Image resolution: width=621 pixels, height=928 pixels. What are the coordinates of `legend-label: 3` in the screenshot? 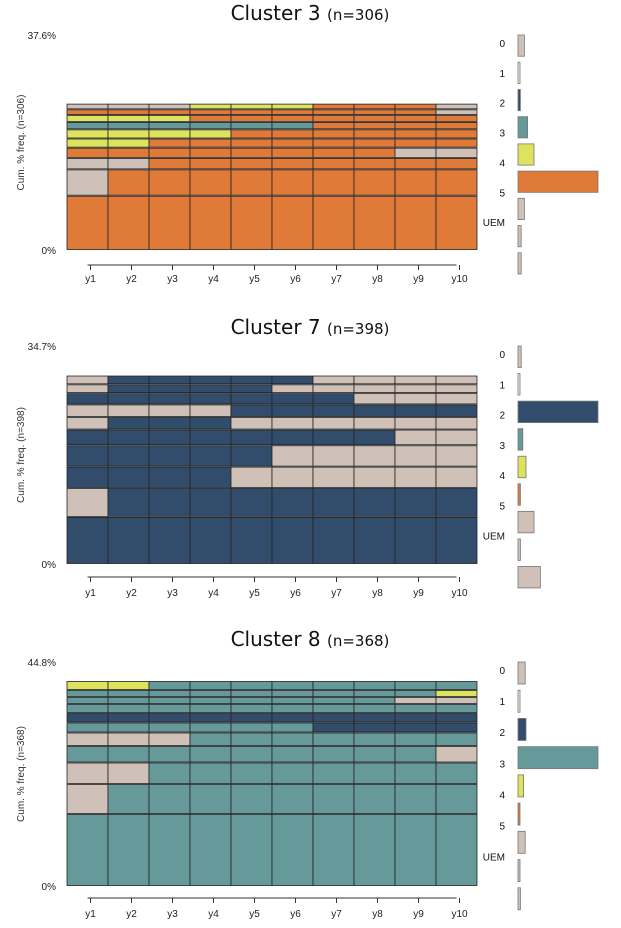 It's located at (502, 446).